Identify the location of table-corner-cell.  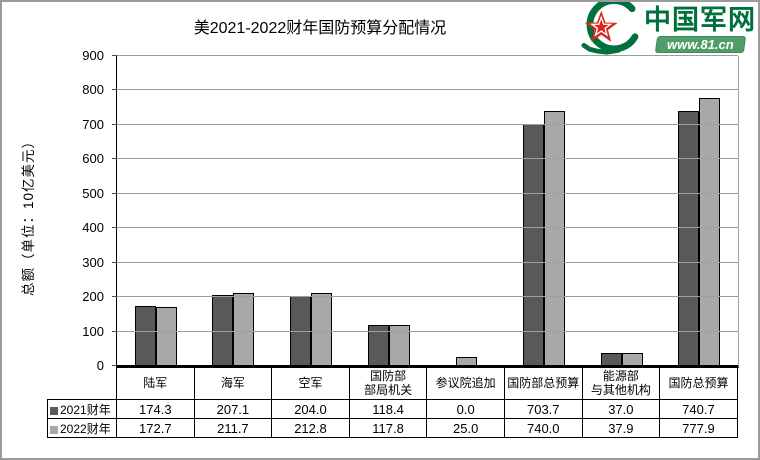
(82, 383).